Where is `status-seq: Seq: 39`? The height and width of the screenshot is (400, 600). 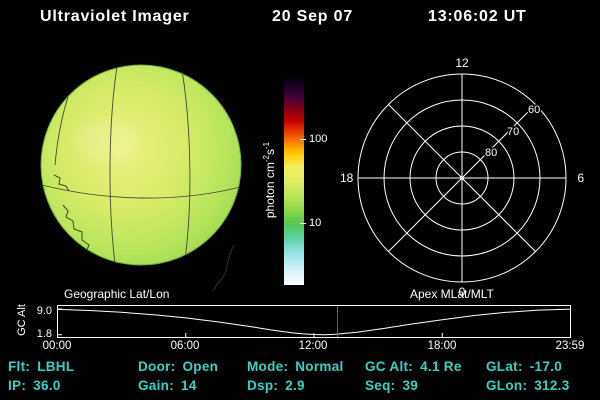
status-seq: Seq: 39 is located at coordinates (392, 385).